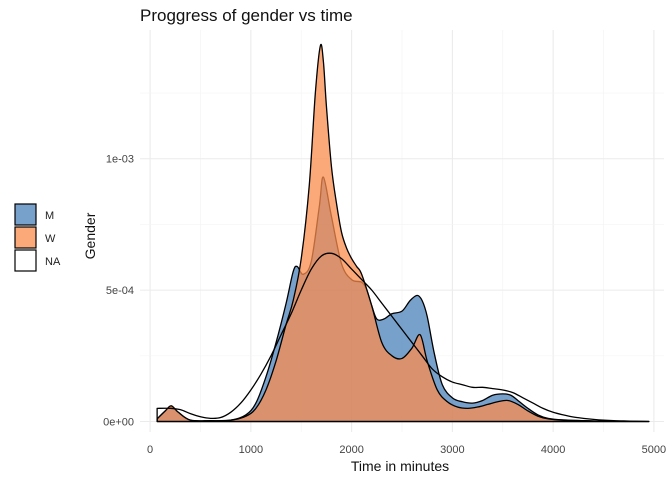  I want to click on y-tick-label: 0e+00, so click(118, 422).